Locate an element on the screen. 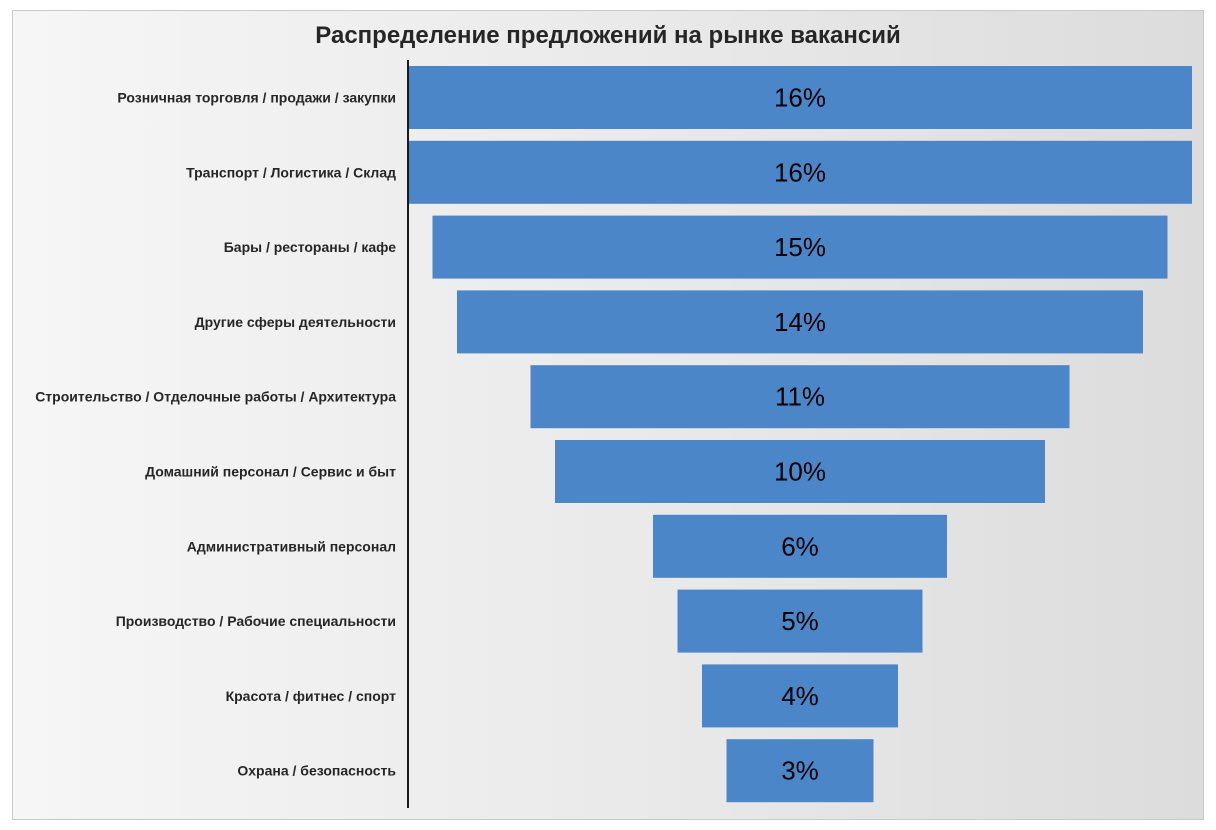 The image size is (1216, 830). data-label: 4% is located at coordinates (800, 696).